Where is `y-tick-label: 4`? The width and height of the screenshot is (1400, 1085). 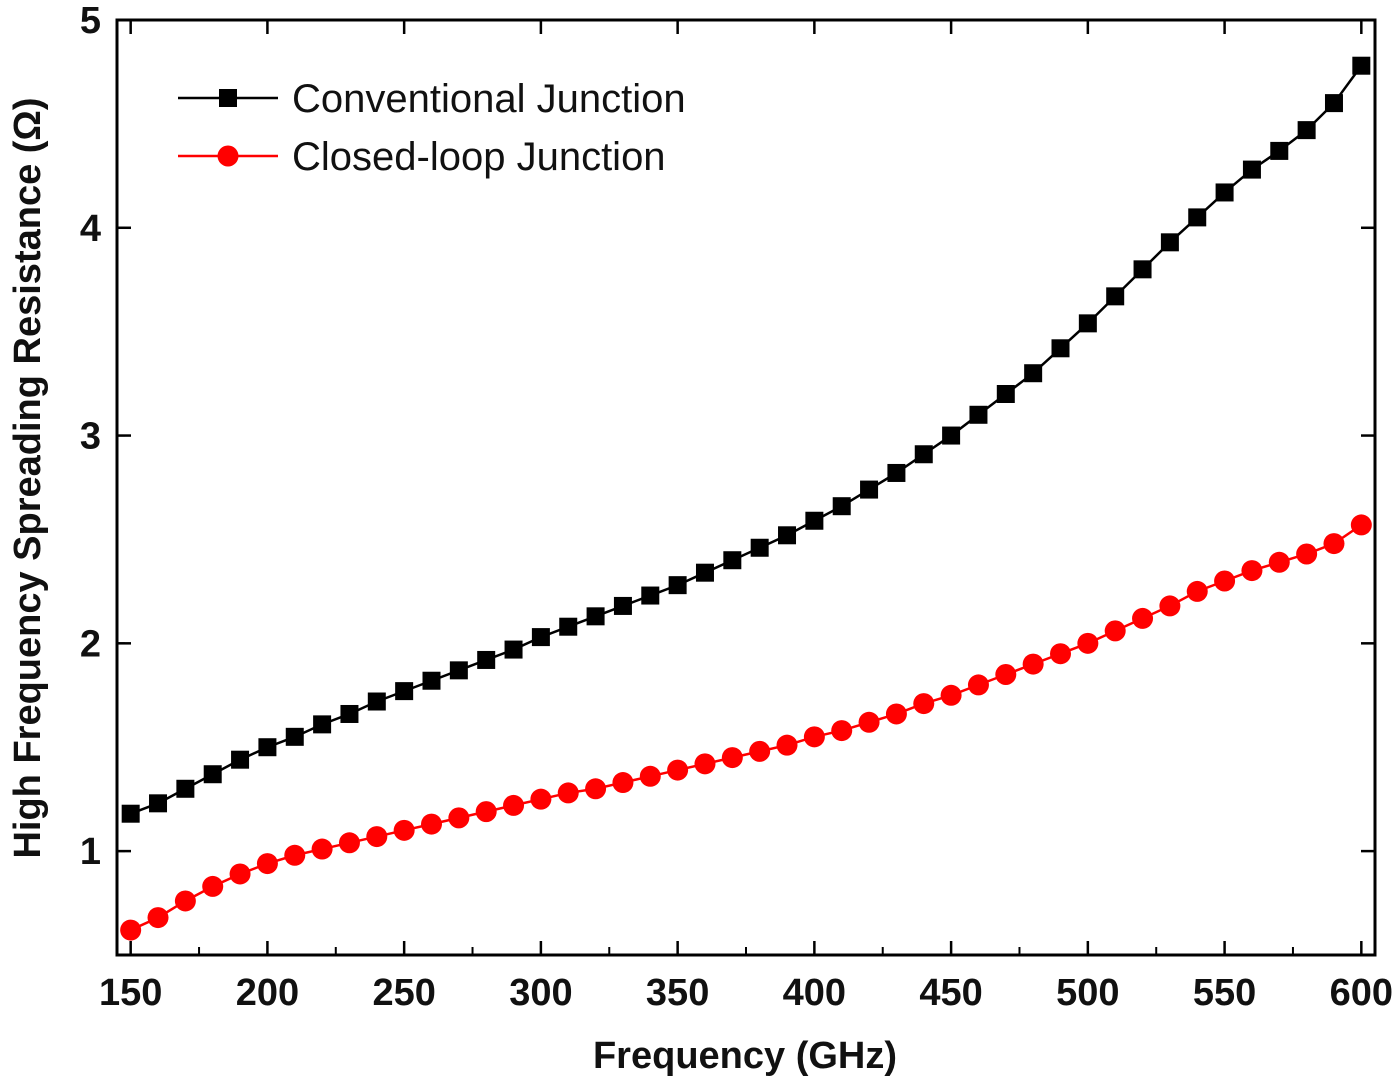 y-tick-label: 4 is located at coordinates (90, 229).